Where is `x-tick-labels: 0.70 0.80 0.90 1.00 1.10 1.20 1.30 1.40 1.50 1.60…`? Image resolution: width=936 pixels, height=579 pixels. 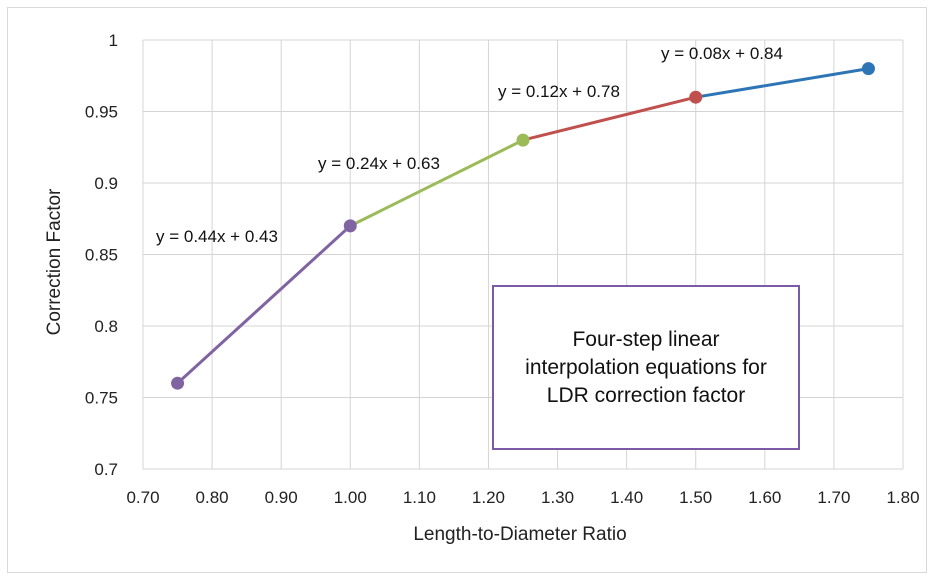
x-tick-labels: 0.70 0.80 0.90 1.00 1.10 1.20 1.30 1.40 1.50 1.60… is located at coordinates (522, 497).